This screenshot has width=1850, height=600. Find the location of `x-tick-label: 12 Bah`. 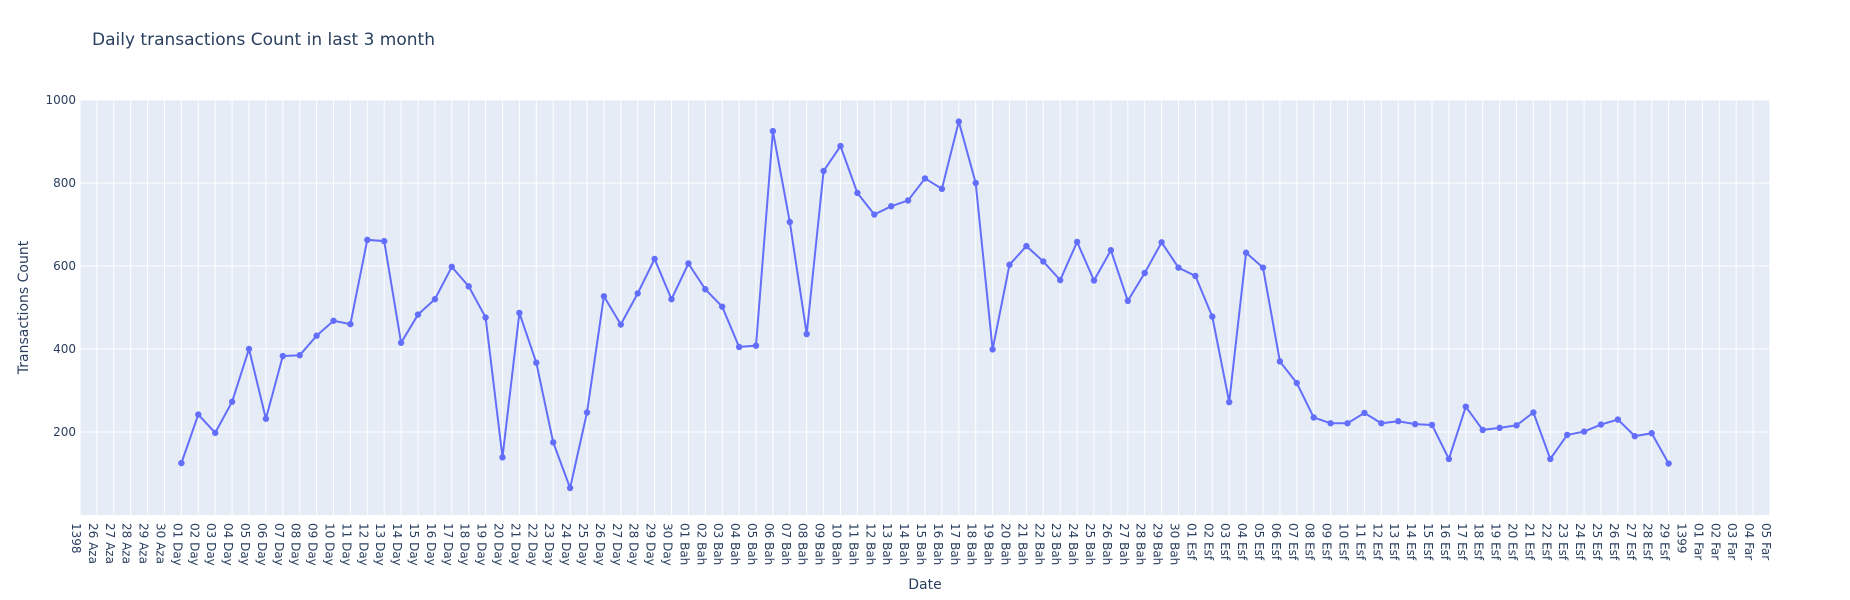

x-tick-label: 12 Bah is located at coordinates (870, 544).